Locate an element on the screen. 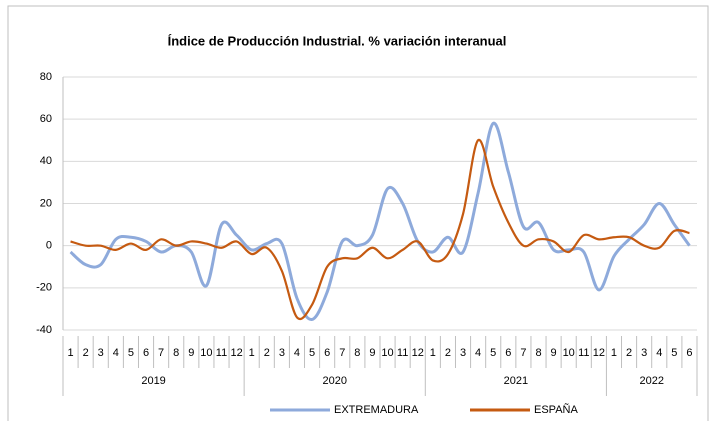 The width and height of the screenshot is (716, 426). y-tick-label: 60 is located at coordinates (46, 119).